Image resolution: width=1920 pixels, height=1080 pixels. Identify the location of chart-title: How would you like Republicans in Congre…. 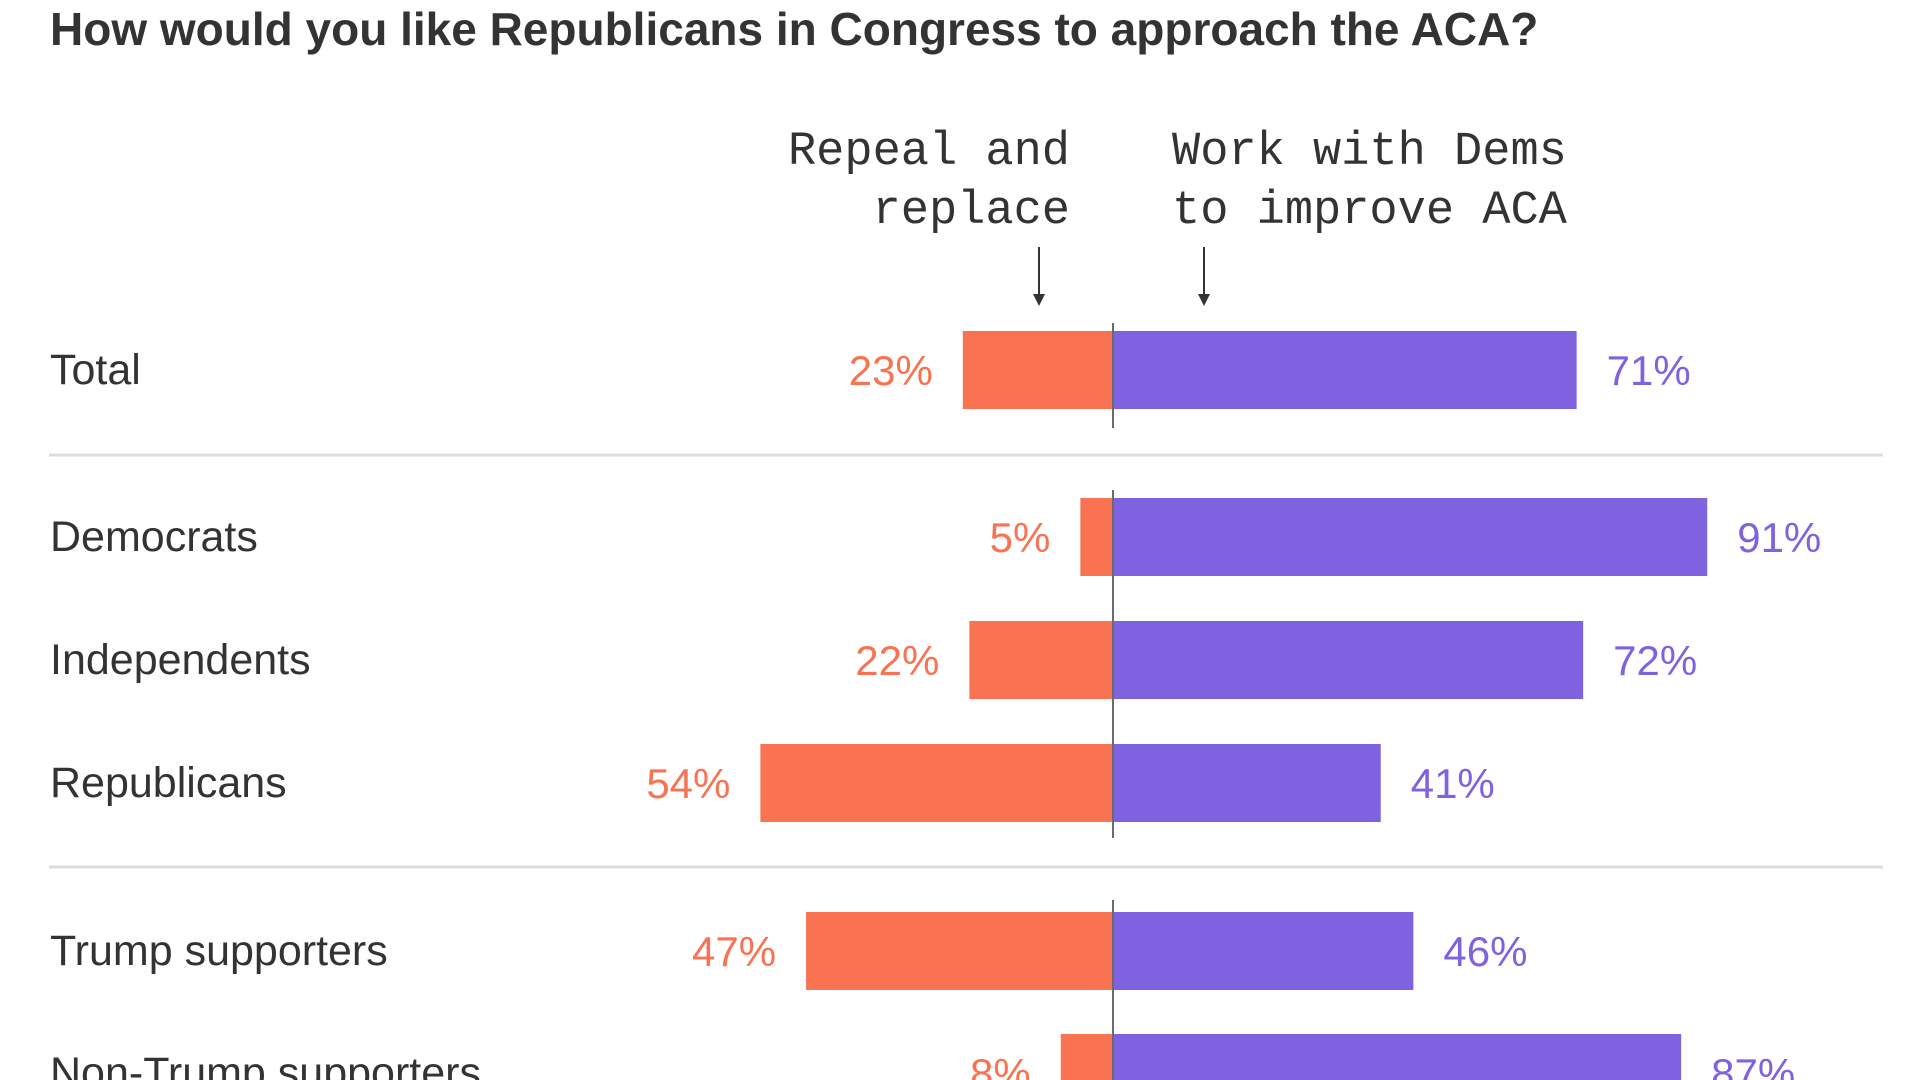
(794, 29).